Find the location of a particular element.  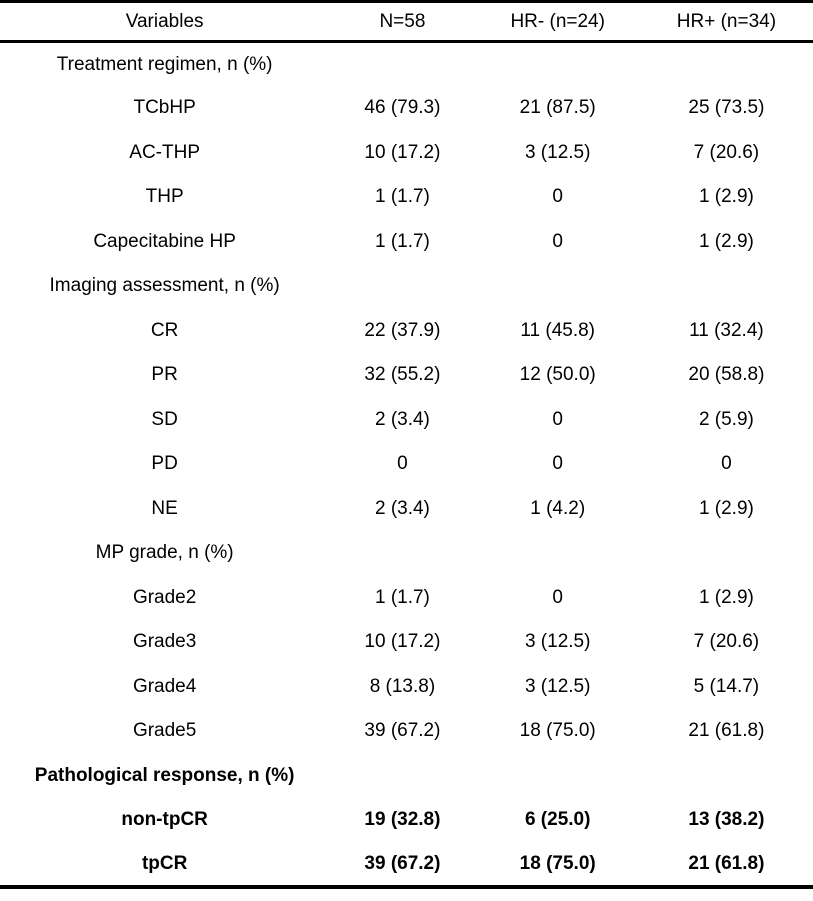

table-row: TCbHP 46 (79.3) 21 (87.5) 25 (73.5) is located at coordinates (406, 108).